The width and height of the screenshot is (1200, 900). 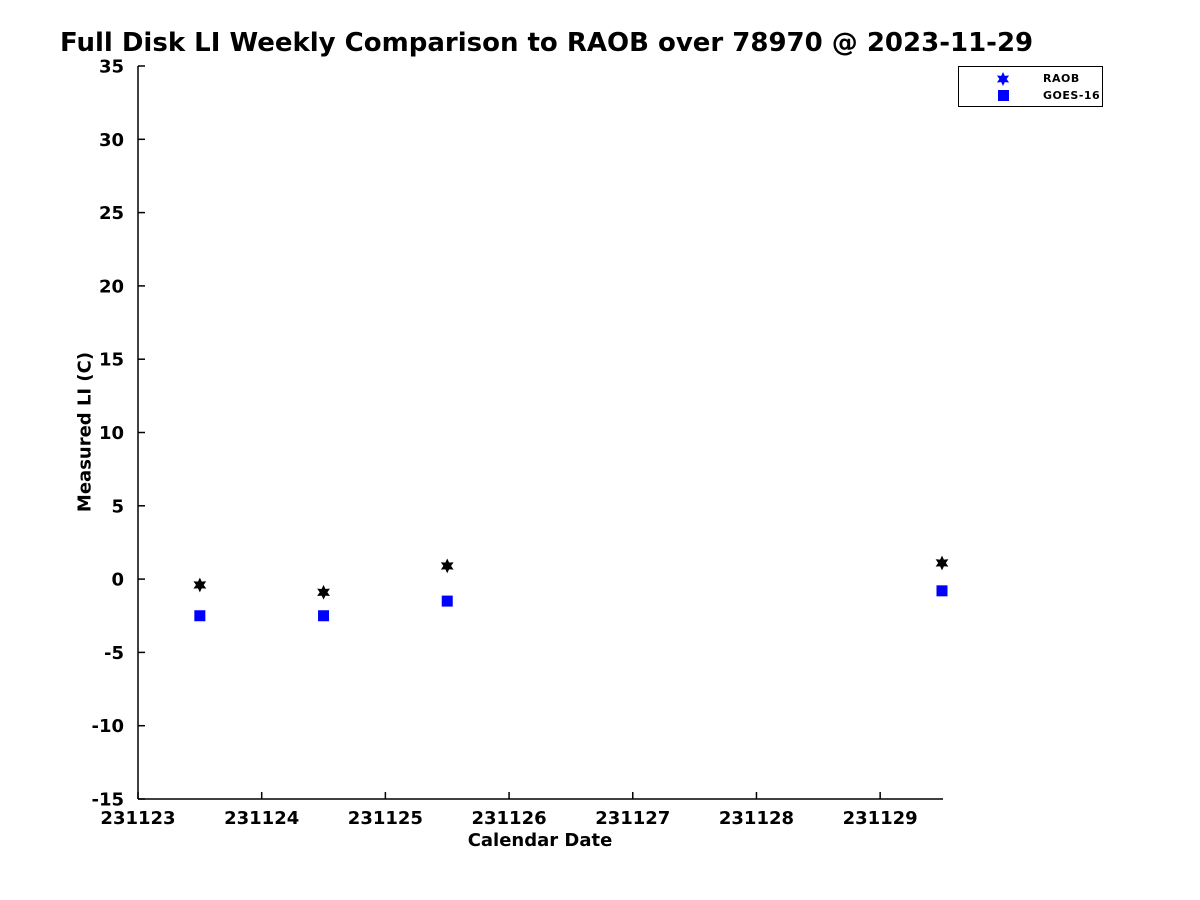 I want to click on y-tick-label: -10, so click(x=107, y=726).